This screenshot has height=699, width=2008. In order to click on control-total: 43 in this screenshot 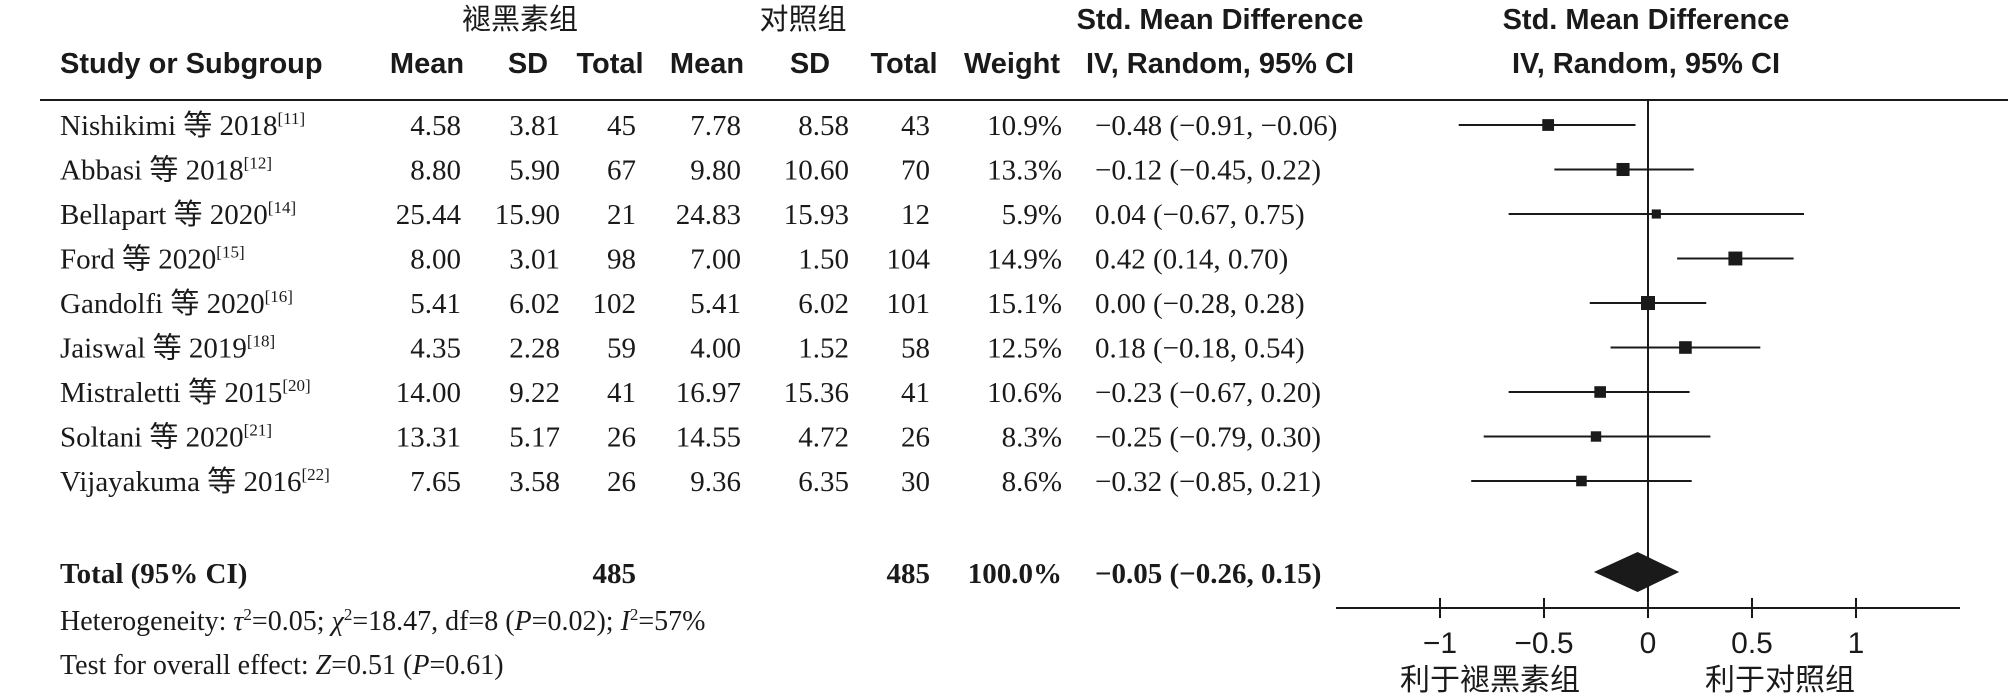, I will do `click(915, 126)`.